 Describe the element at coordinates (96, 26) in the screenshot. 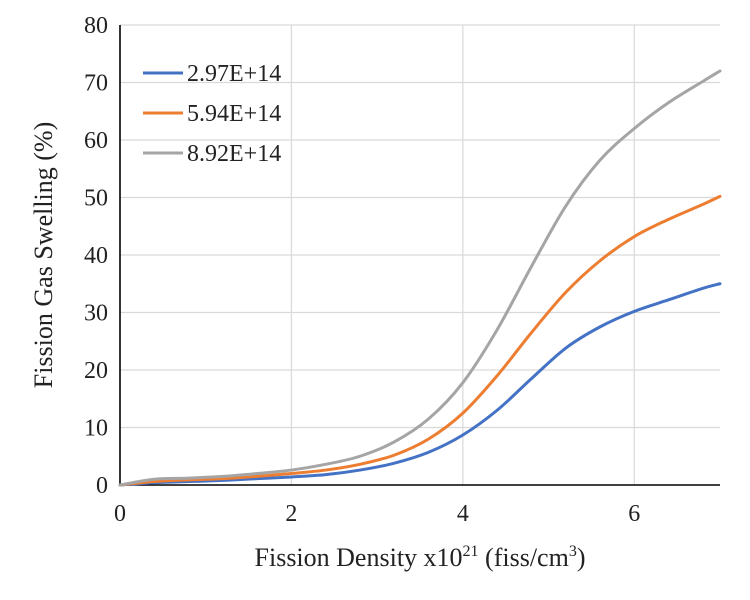

I see `y-tick-label: 80` at that location.